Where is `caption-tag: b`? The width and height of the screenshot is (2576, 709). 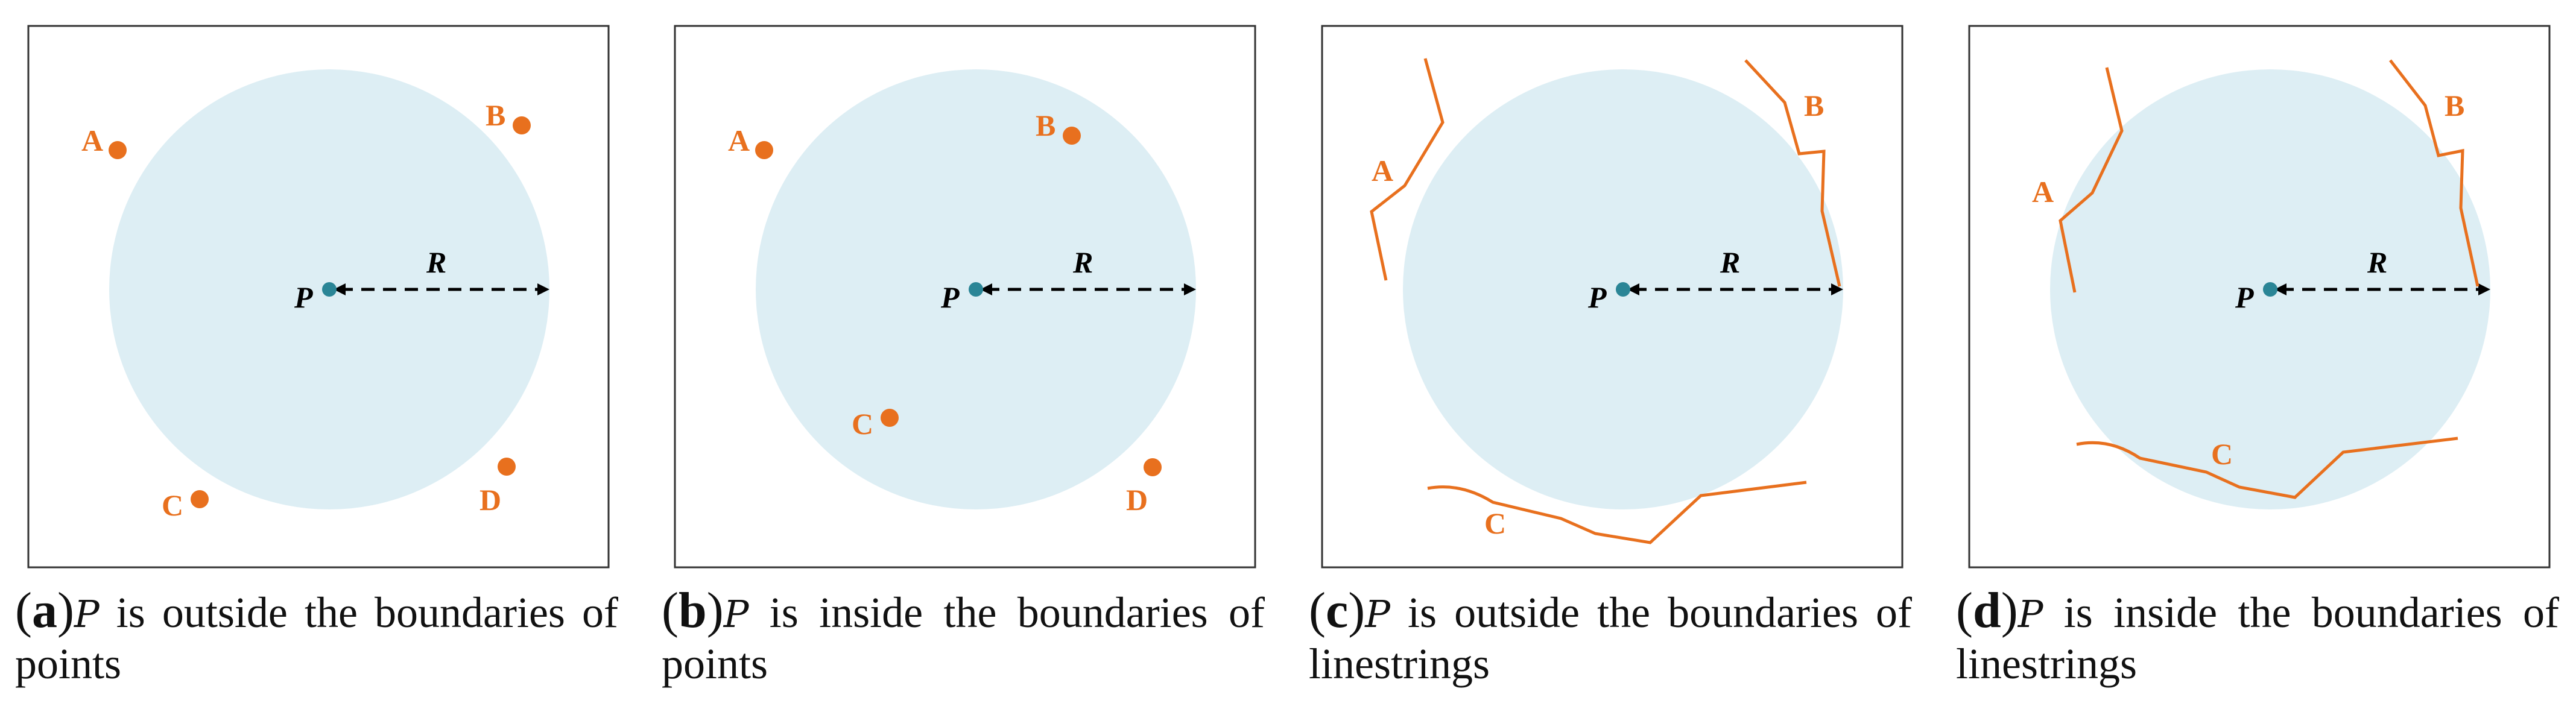
caption-tag: b is located at coordinates (692, 610).